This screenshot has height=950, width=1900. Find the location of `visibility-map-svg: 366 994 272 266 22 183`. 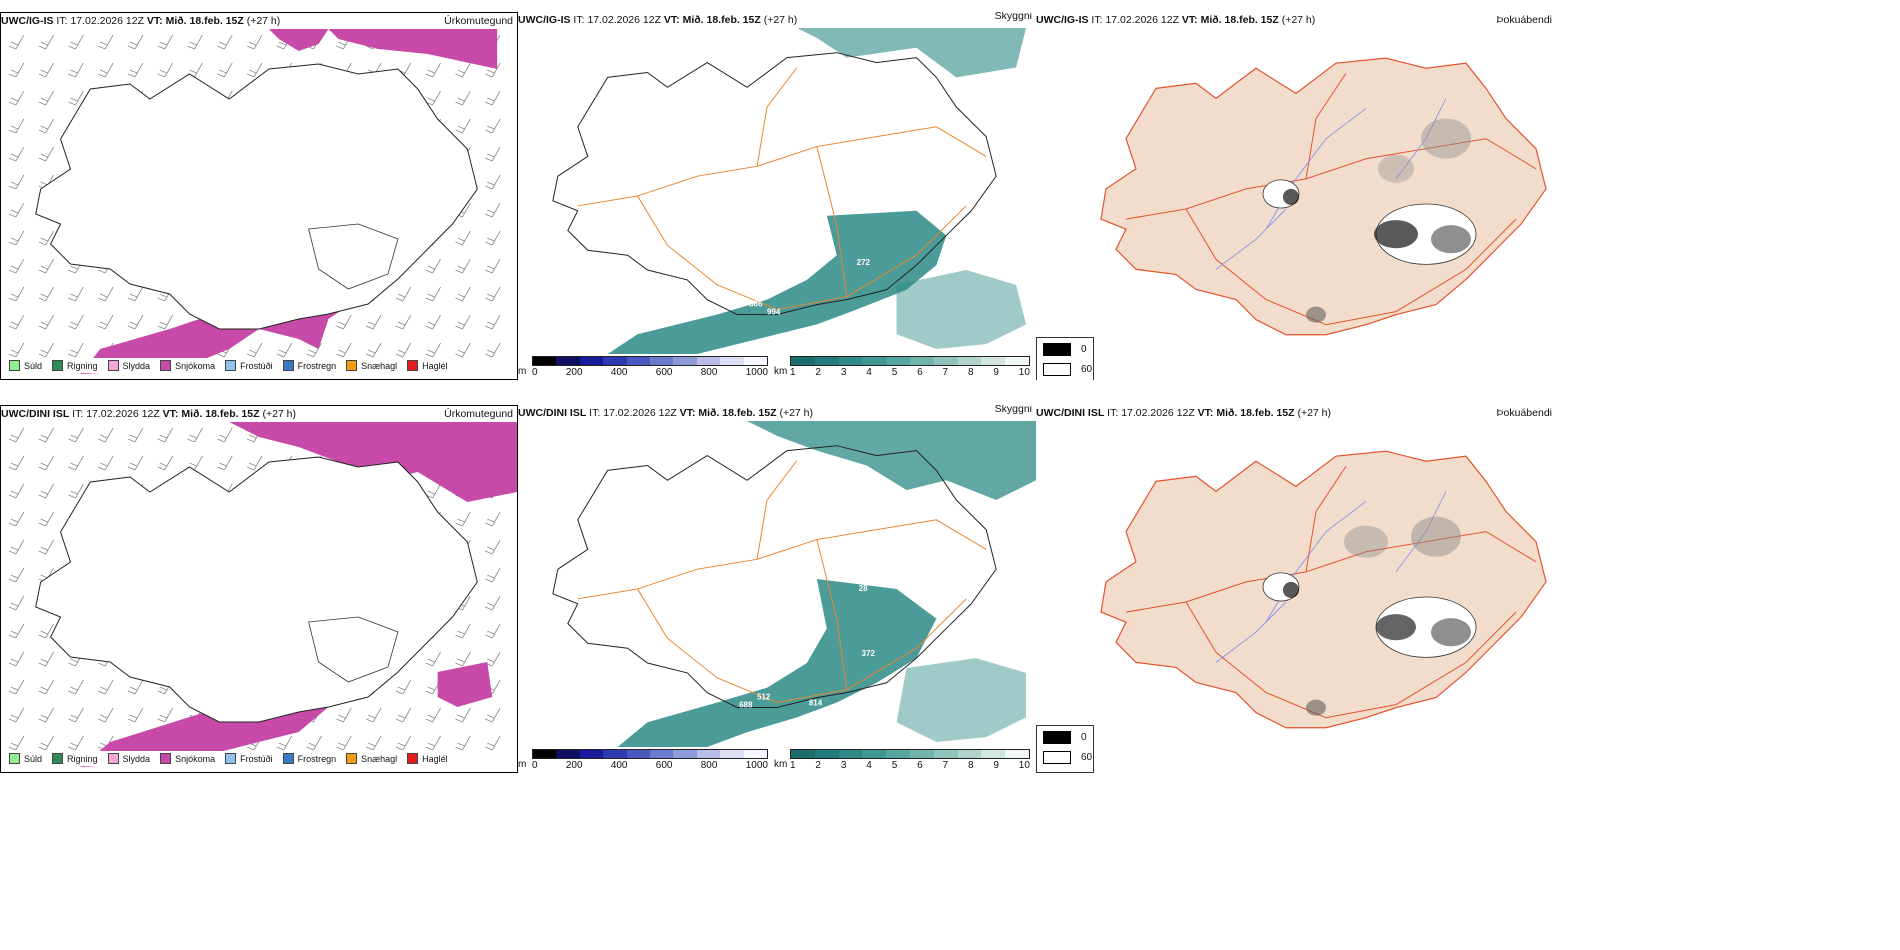

visibility-map-svg: 366 994 272 266 22 183 is located at coordinates (789, 191).